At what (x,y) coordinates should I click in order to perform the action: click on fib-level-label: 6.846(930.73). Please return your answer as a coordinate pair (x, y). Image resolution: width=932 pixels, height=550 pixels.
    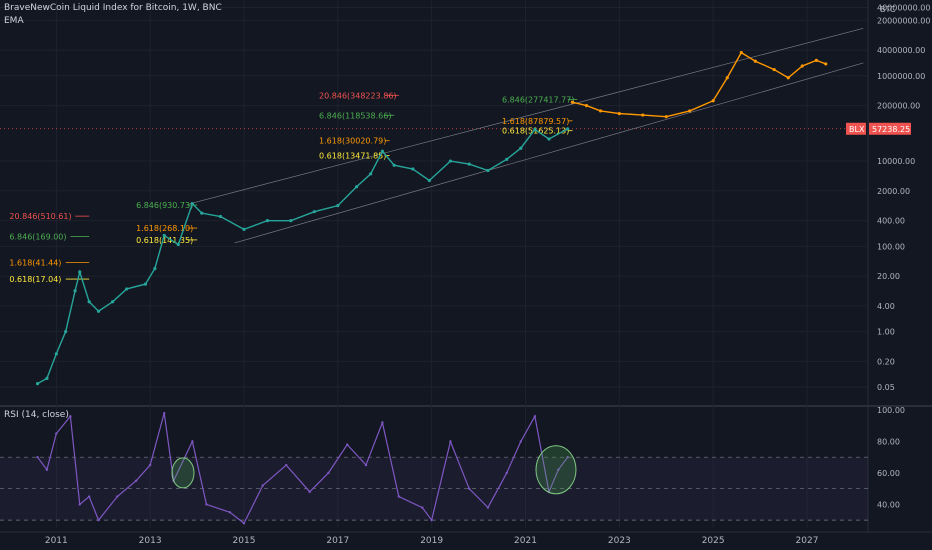
    Looking at the image, I should click on (164, 205).